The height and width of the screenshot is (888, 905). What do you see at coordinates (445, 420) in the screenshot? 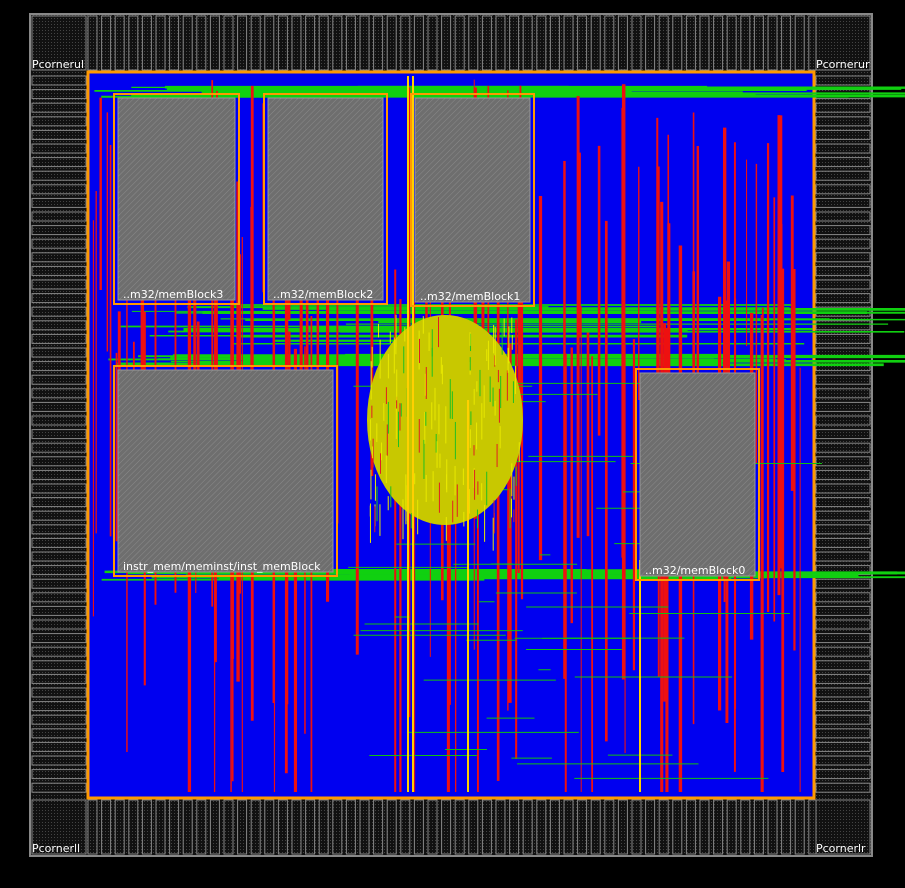
I see `logic-cluster` at bounding box center [445, 420].